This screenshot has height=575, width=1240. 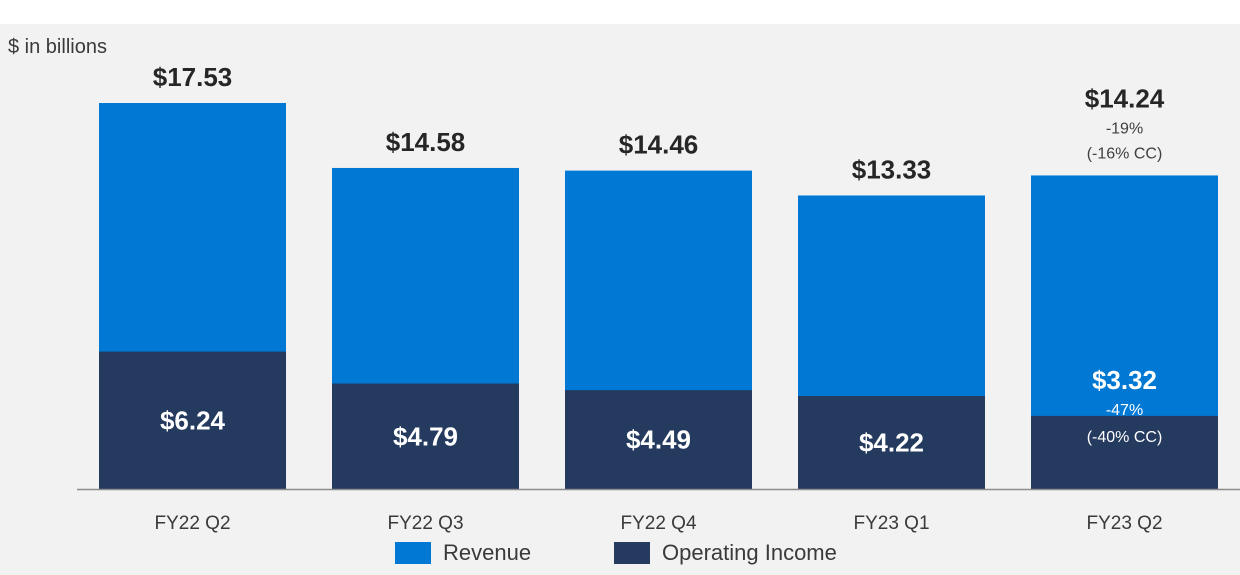 I want to click on operating-income-label-fy22-q3: $4.79, so click(x=425, y=436).